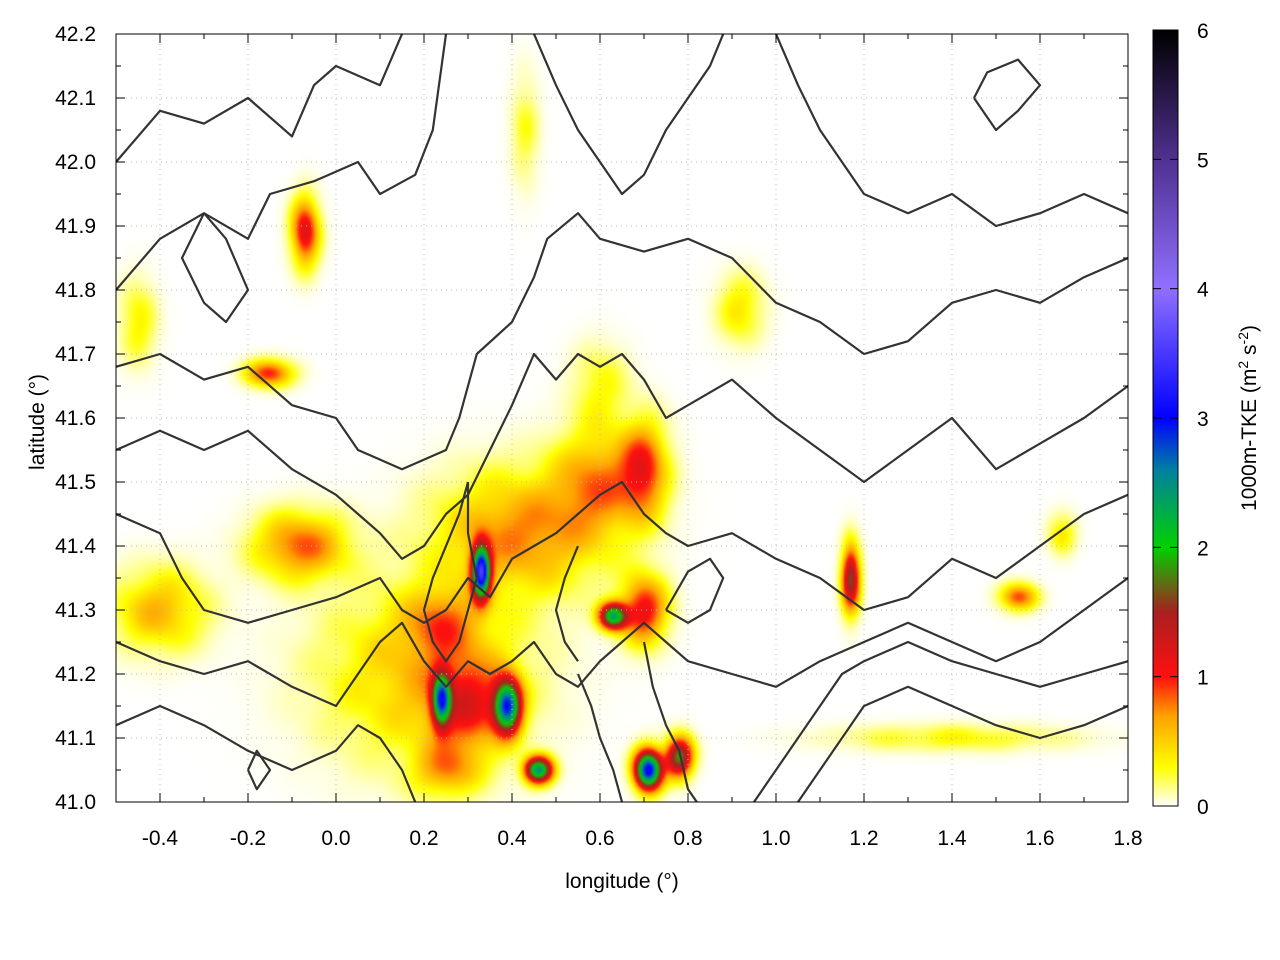 This screenshot has width=1280, height=960. I want to click on colorbar-tick-label: 3, so click(1203, 419).